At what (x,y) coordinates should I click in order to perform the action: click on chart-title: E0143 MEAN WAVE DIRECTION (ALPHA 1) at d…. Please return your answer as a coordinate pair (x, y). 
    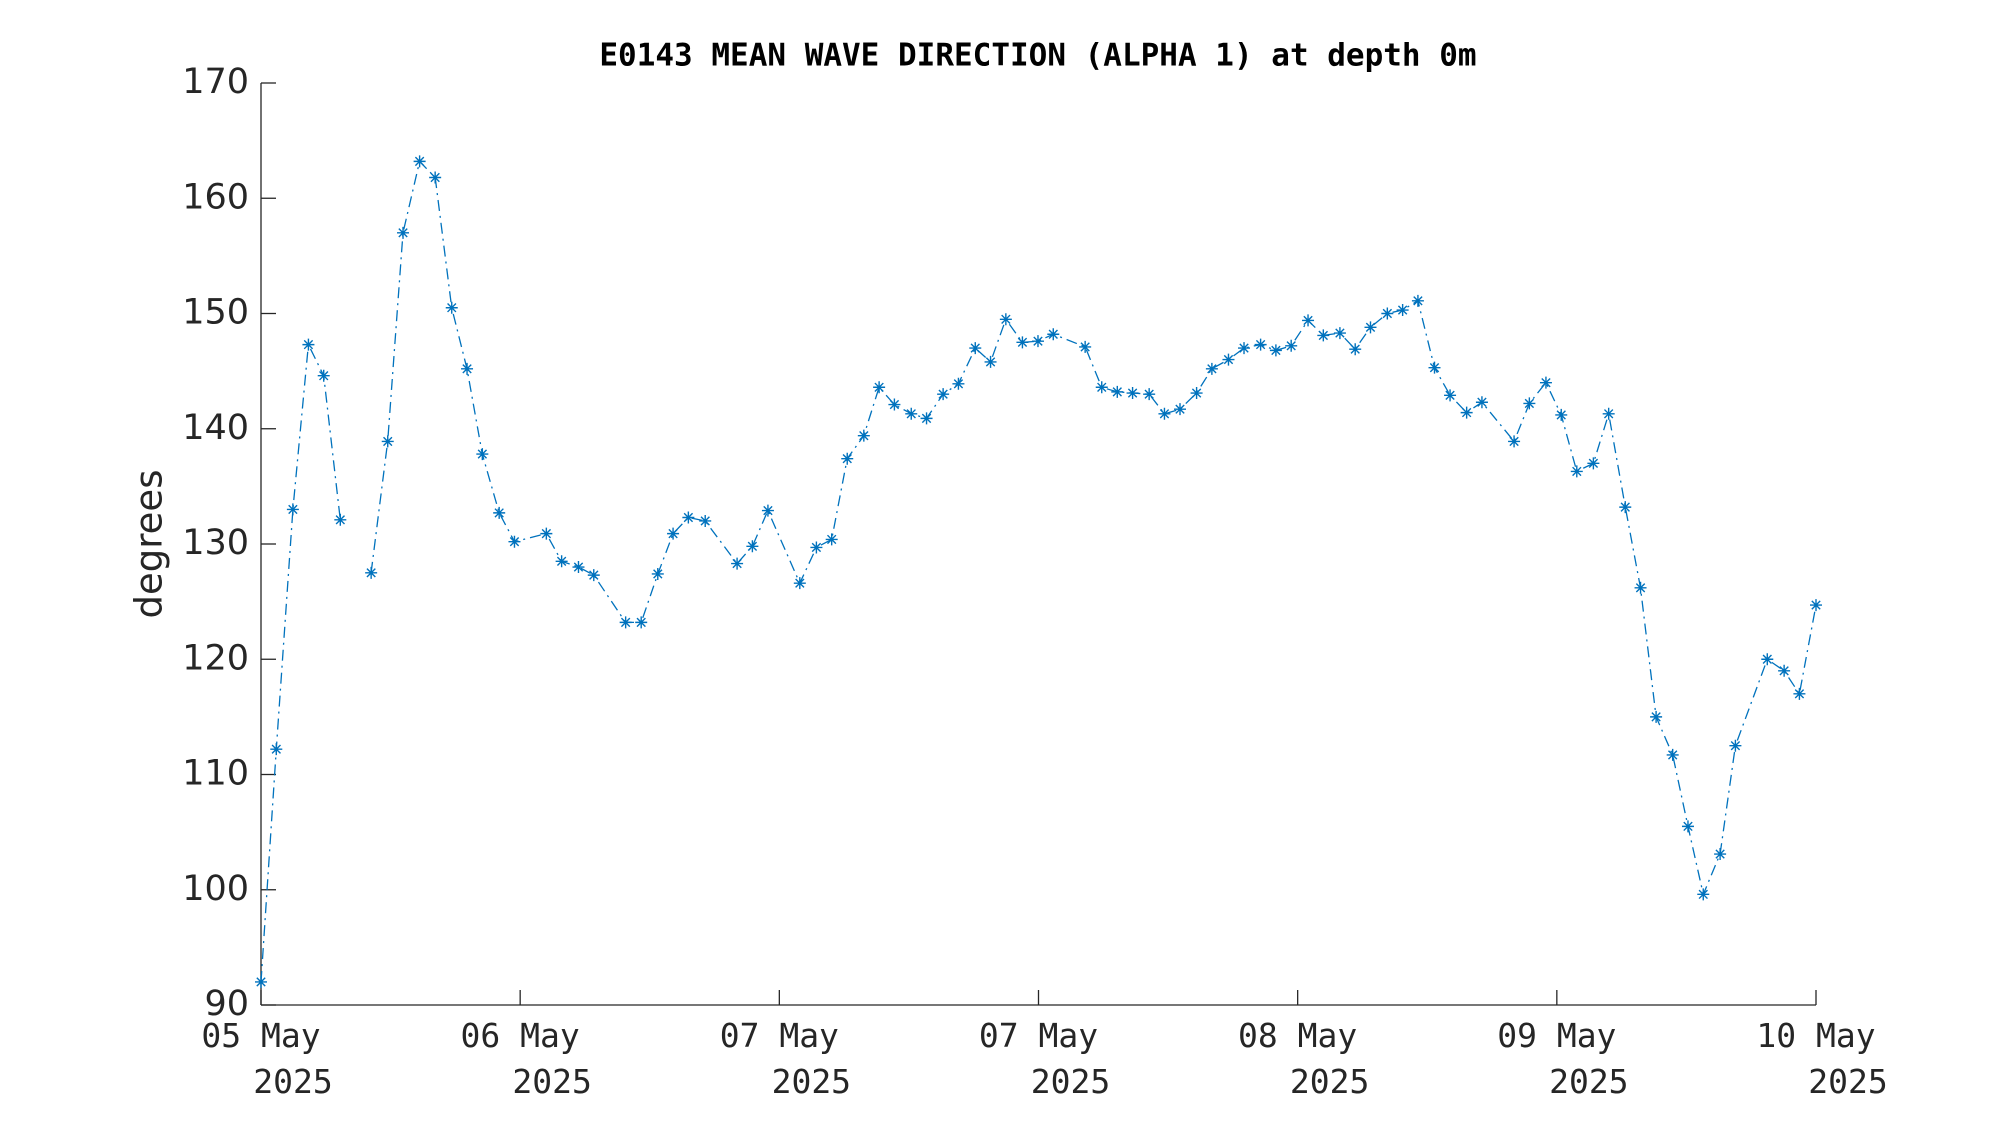
    Looking at the image, I should click on (1037, 56).